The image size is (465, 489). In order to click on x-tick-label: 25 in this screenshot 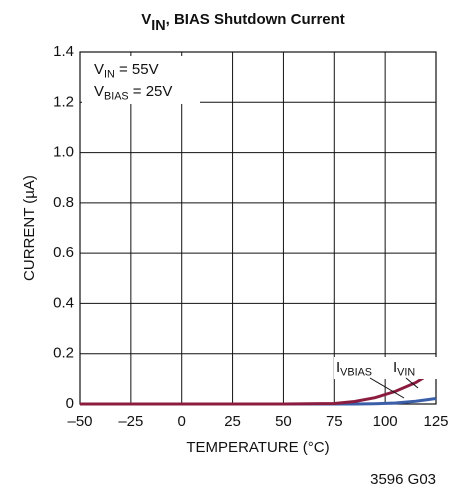, I will do `click(232, 421)`.